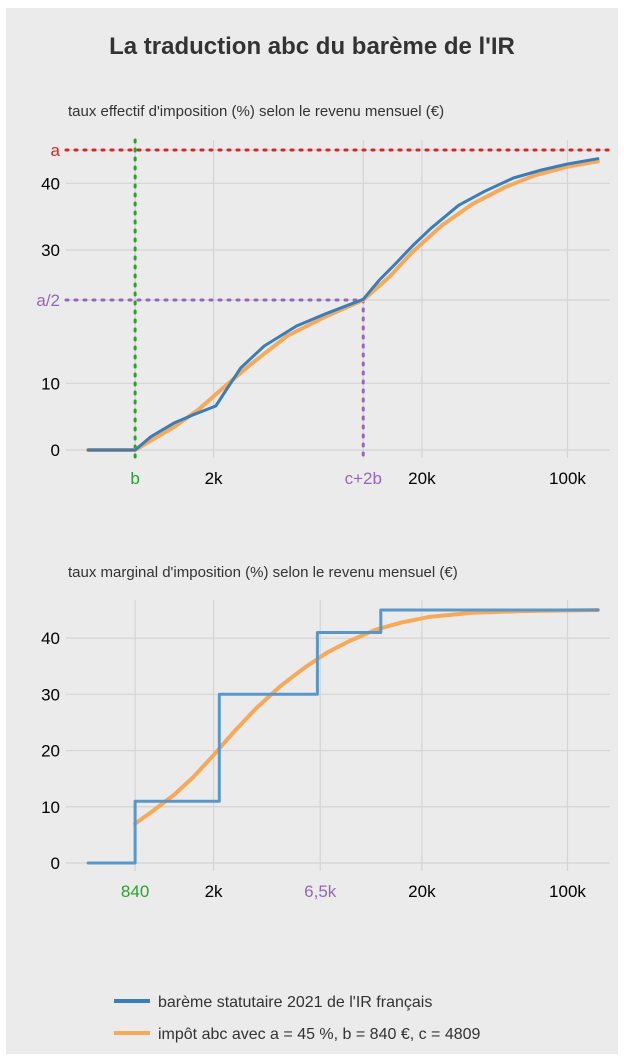 Image resolution: width=624 pixels, height=1062 pixels. Describe the element at coordinates (312, 46) in the screenshot. I see `figure-title: La traduction abc du barème de l'IR` at that location.